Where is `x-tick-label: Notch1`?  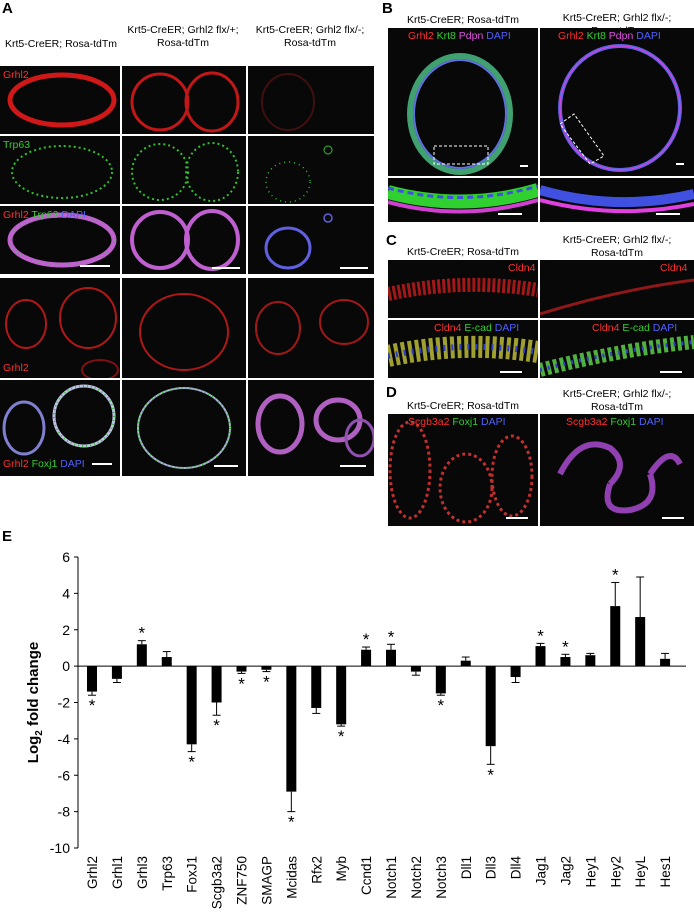
x-tick-label: Notch1 is located at coordinates (391, 877).